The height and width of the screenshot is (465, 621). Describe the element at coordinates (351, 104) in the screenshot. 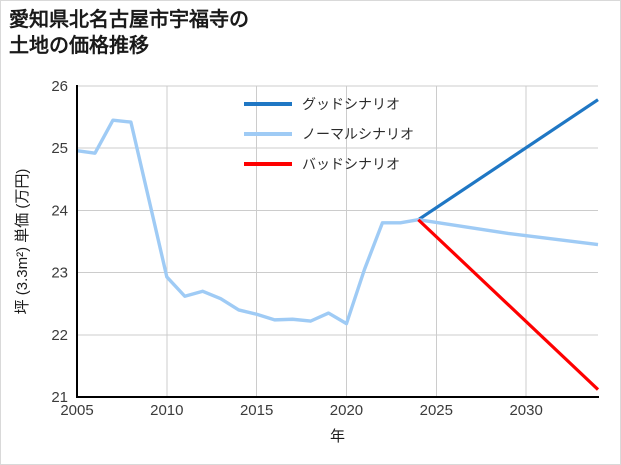

I see `legend-label-0: グッドシナリオ` at that location.